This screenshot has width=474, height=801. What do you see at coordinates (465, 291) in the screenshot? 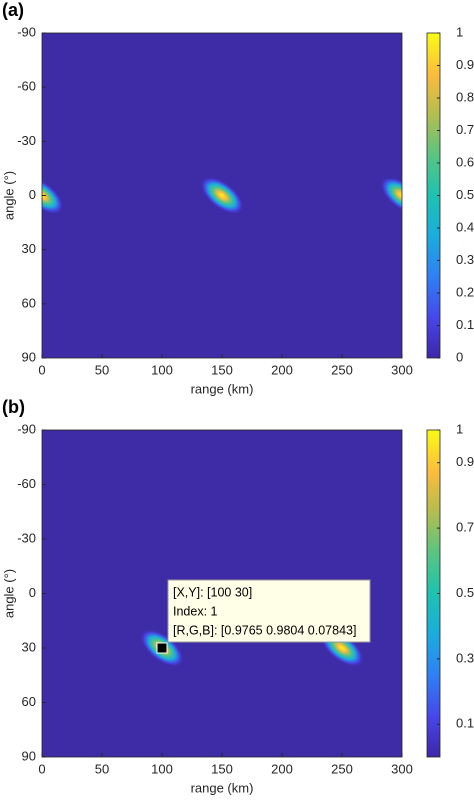
I see `colorbar-tick-label: 0.2` at bounding box center [465, 291].